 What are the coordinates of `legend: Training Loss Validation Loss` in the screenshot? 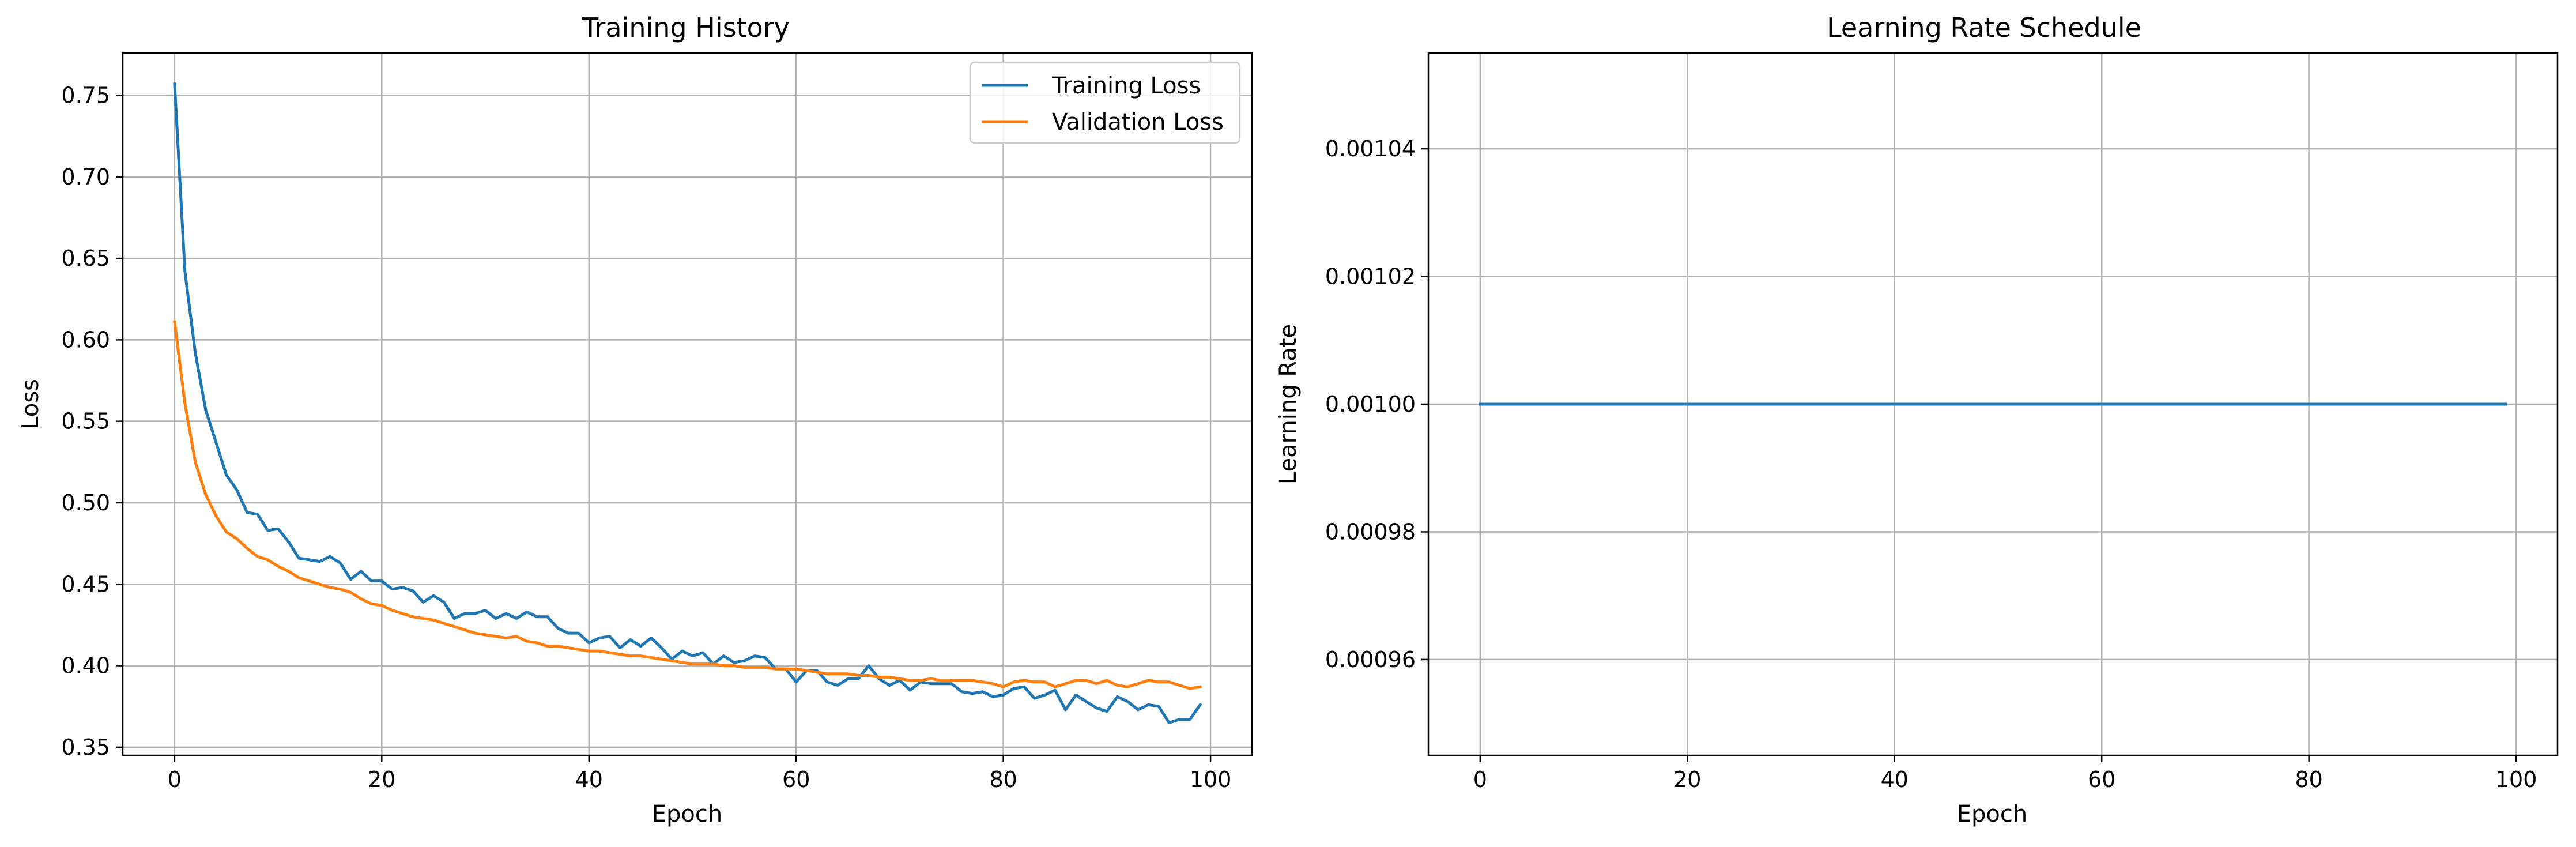 It's located at (1105, 102).